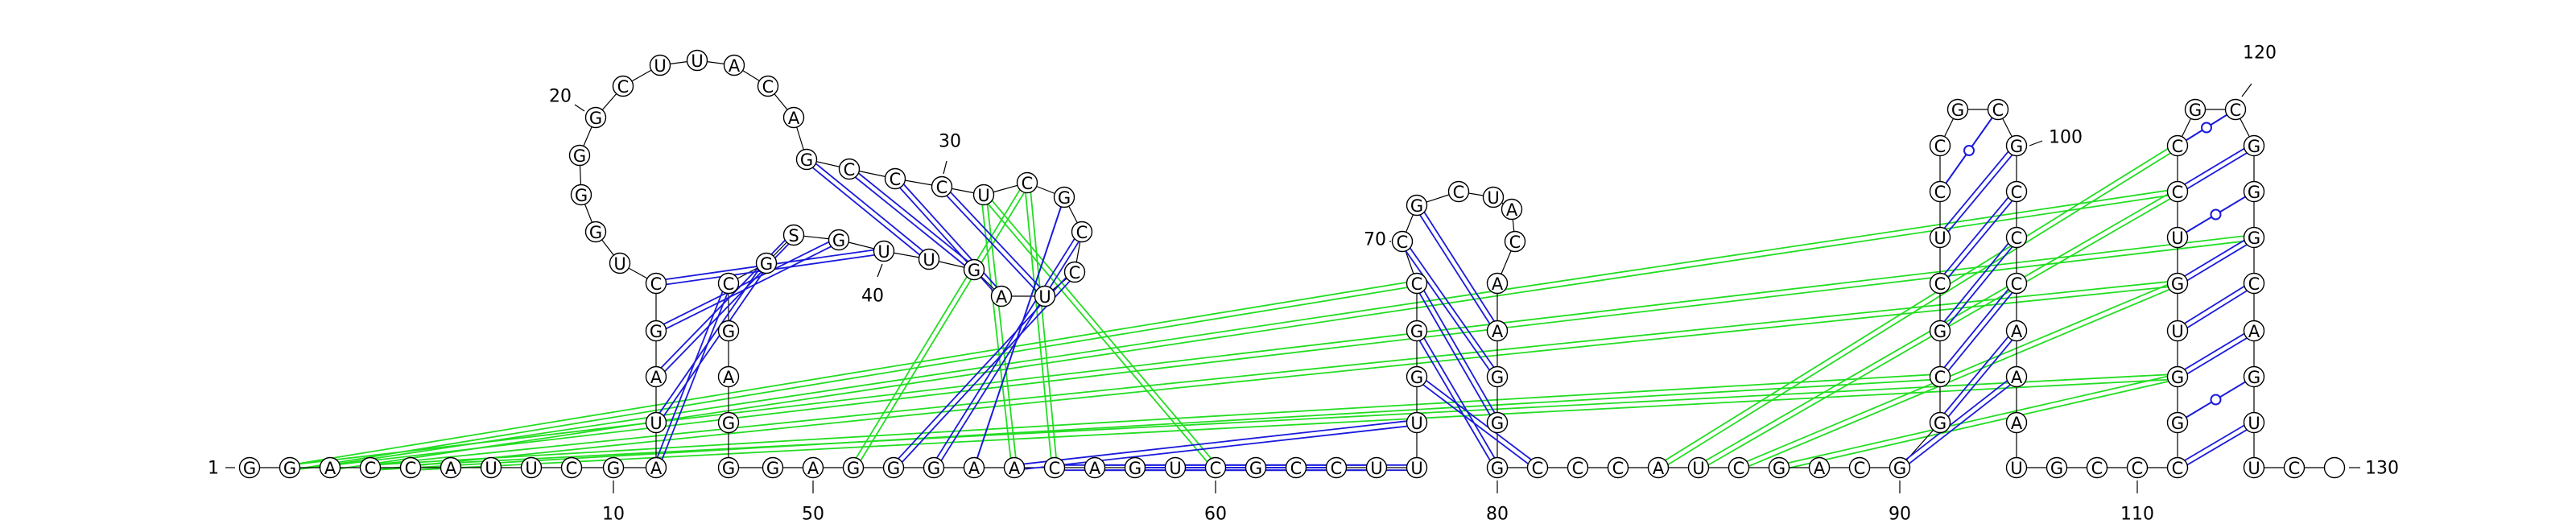  Describe the element at coordinates (872, 297) in the screenshot. I see `position-label: 40` at that location.